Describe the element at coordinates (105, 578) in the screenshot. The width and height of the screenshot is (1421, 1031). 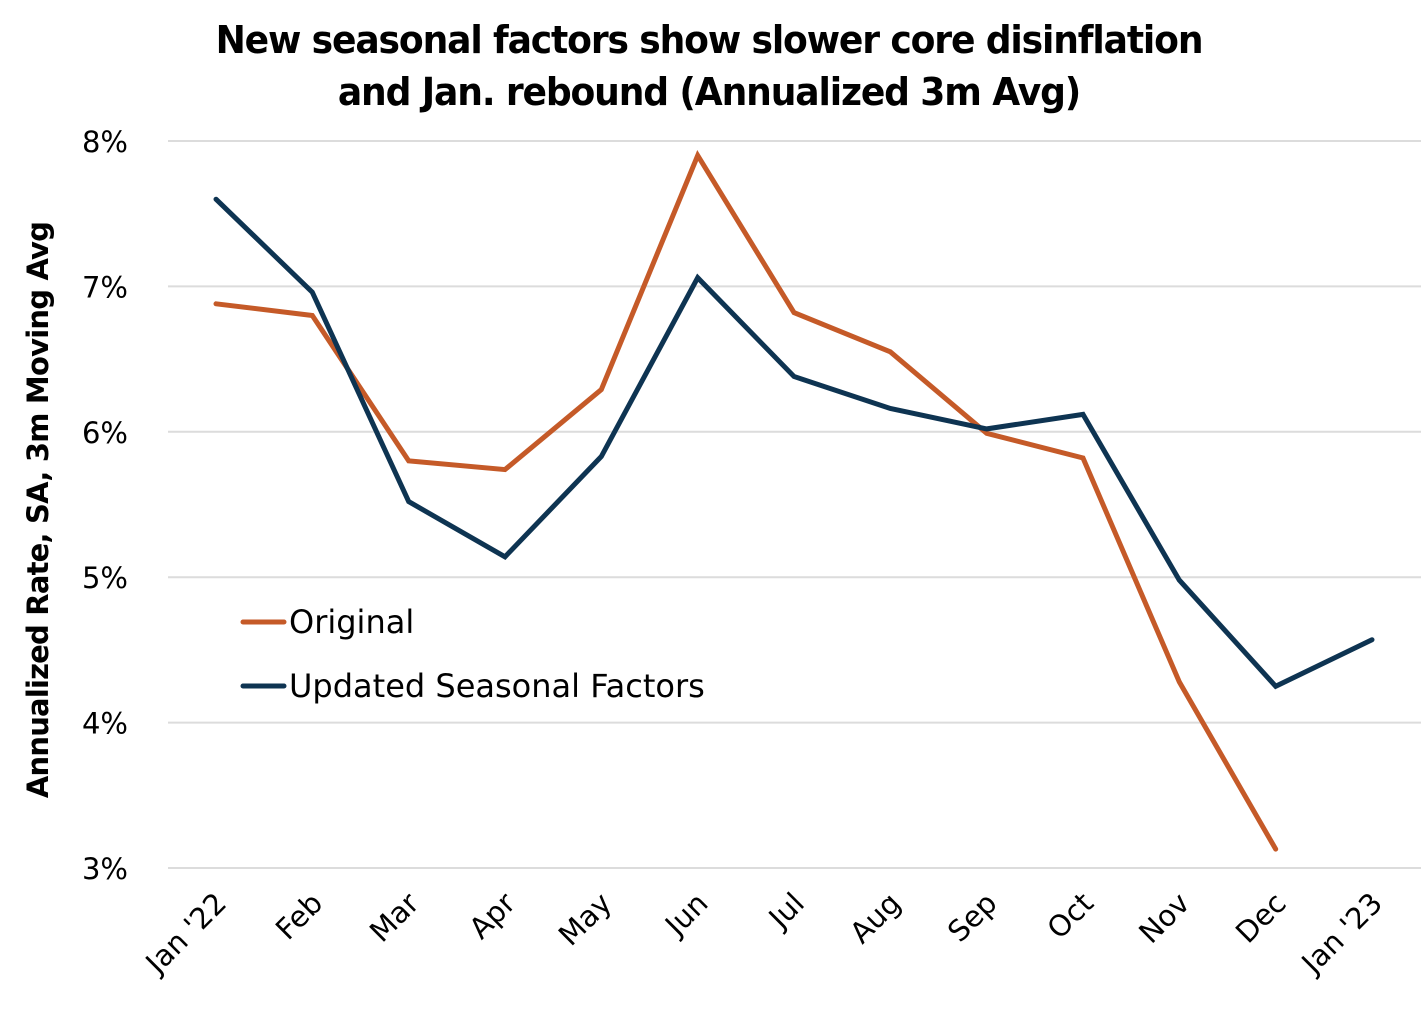
I see `y-tick-label: 5%` at that location.